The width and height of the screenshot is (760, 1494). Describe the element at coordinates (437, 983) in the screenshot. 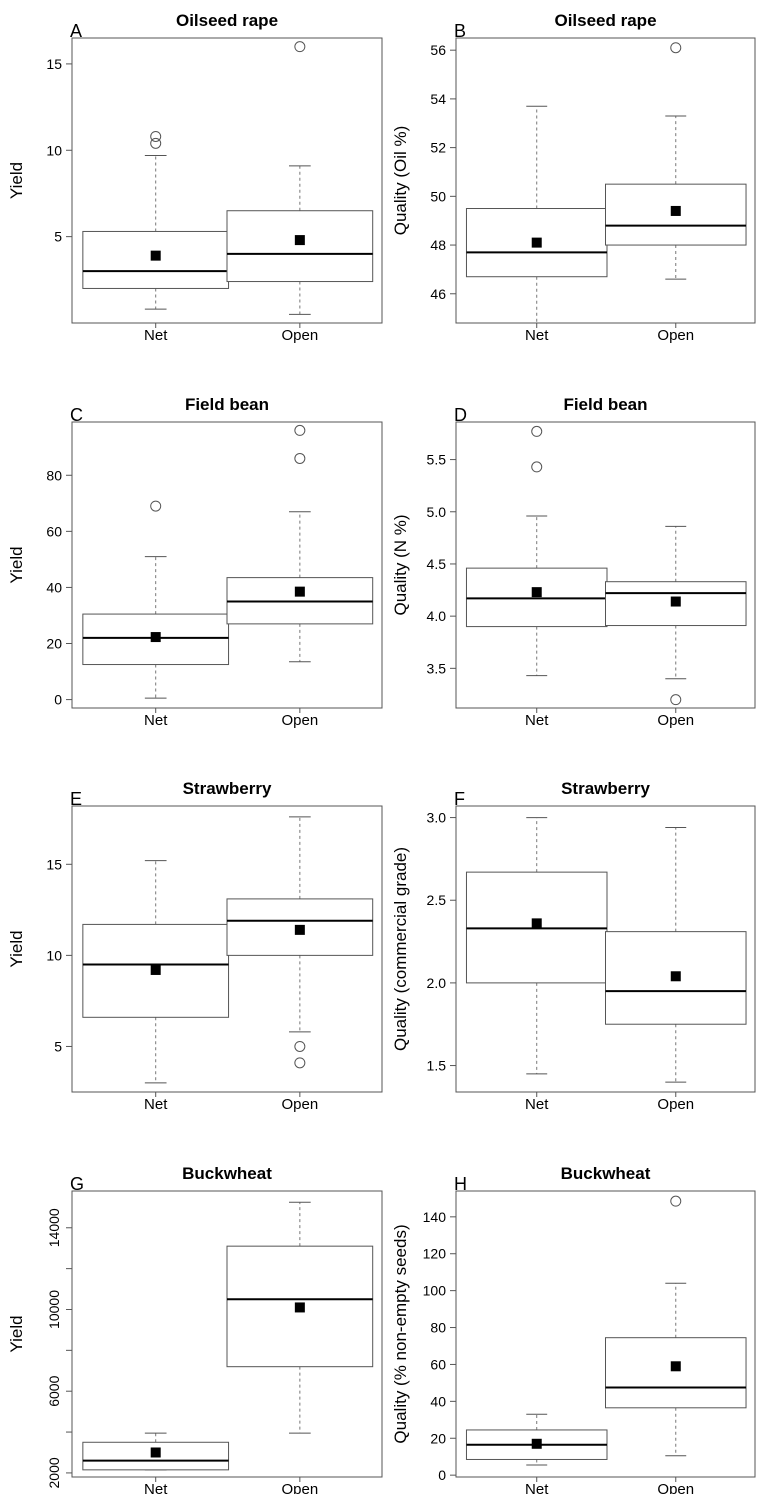

I see `y-tick-label: 2.0` at that location.